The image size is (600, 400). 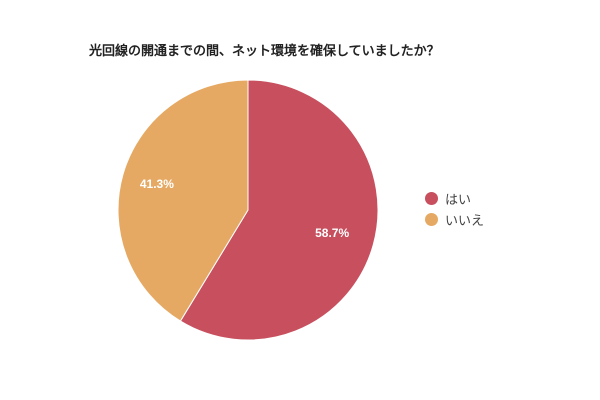 What do you see at coordinates (156, 183) in the screenshot?
I see `slice-label-no: 41.3%` at bounding box center [156, 183].